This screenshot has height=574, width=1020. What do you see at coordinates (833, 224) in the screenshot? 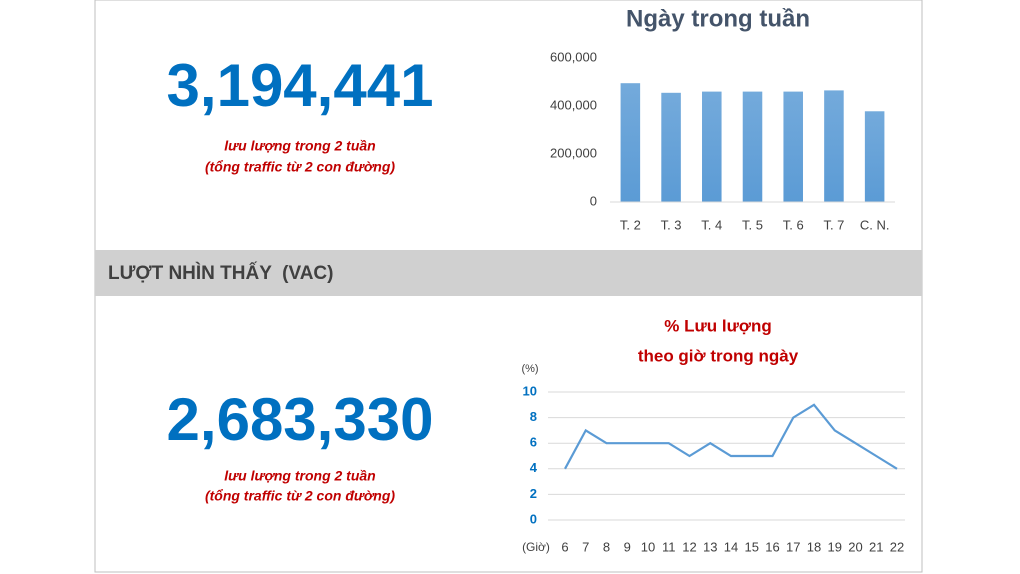
I see `x-tick-label: T. 7` at bounding box center [833, 224].